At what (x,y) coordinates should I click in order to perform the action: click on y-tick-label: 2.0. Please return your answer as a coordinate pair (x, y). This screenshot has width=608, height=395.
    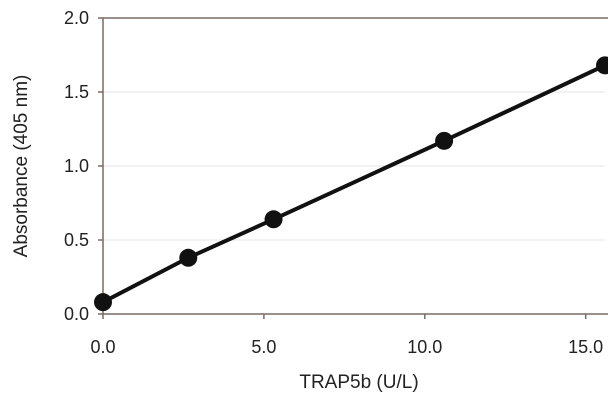
    Looking at the image, I should click on (76, 18).